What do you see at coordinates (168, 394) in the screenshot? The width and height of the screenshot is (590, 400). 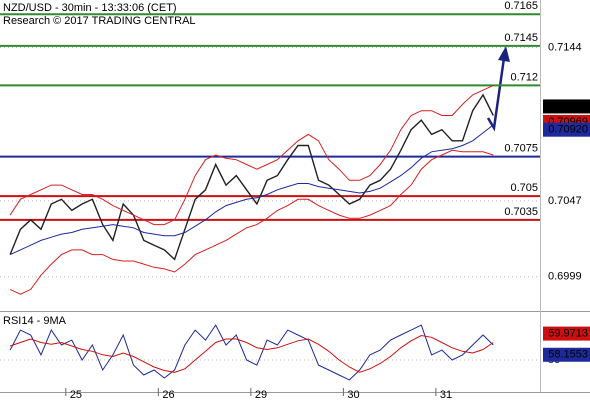 I see `x-tick-label: 26` at bounding box center [168, 394].